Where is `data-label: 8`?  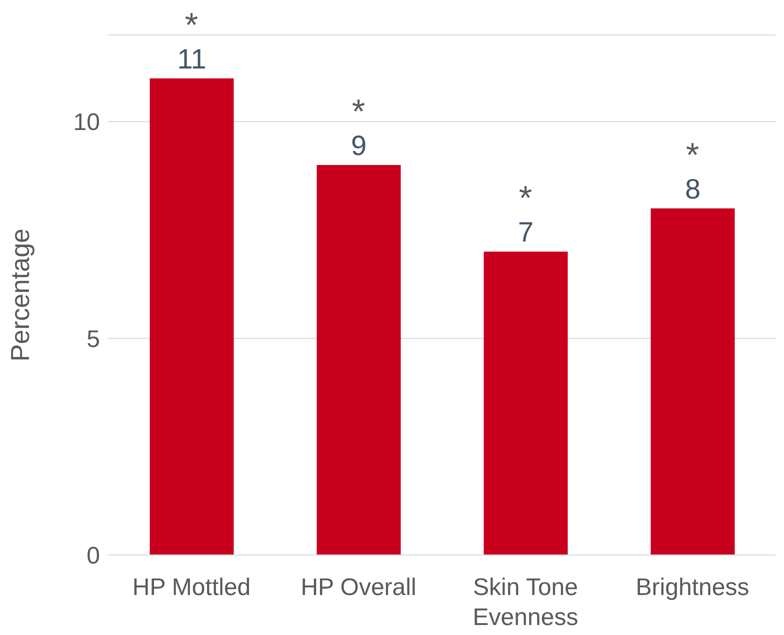 data-label: 8 is located at coordinates (692, 188).